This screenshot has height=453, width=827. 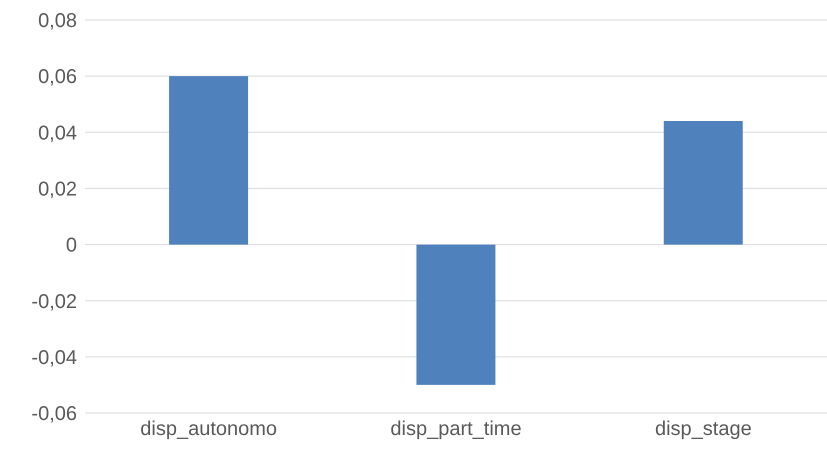 I want to click on y-tick-label: 0, so click(x=71, y=245).